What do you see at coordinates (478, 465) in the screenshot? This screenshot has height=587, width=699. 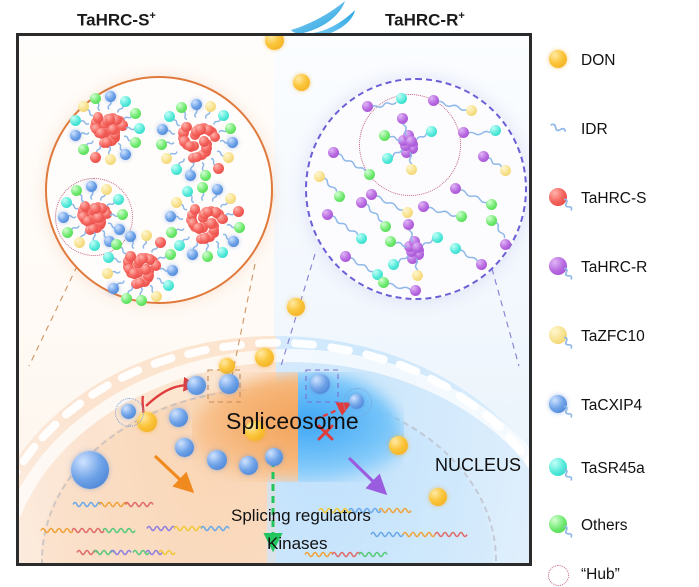 I see `nucleus-label: NUCLEUS` at bounding box center [478, 465].